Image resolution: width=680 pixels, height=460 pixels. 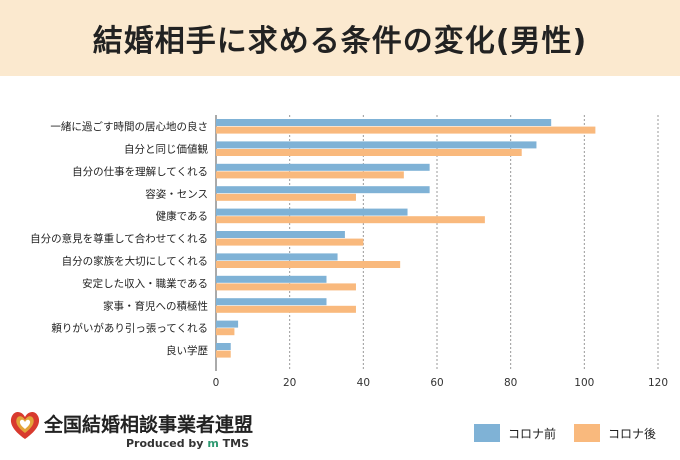 I want to click on category-label: 家事・育児への積極性, so click(x=155, y=305).